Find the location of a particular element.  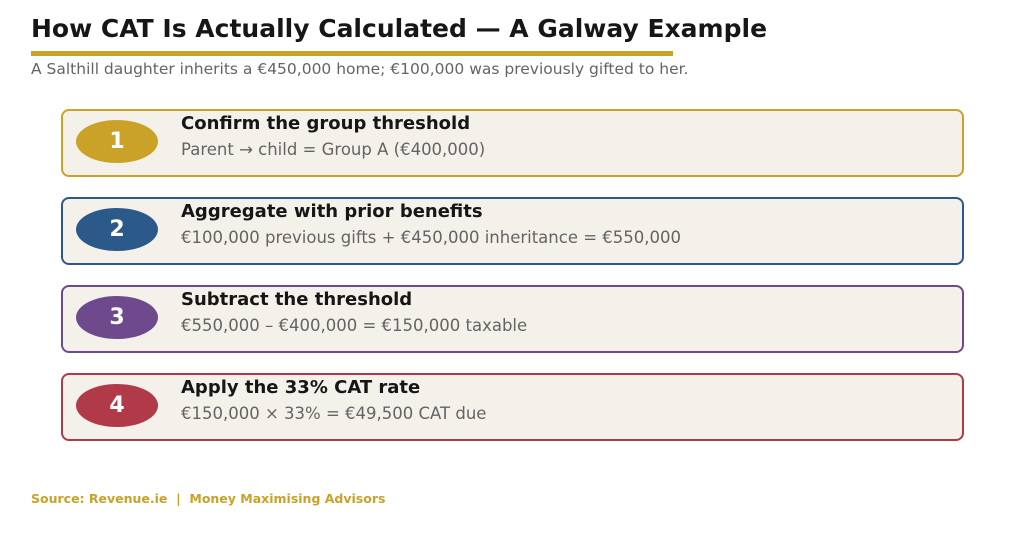

step-number-badge: 1 is located at coordinates (117, 141).